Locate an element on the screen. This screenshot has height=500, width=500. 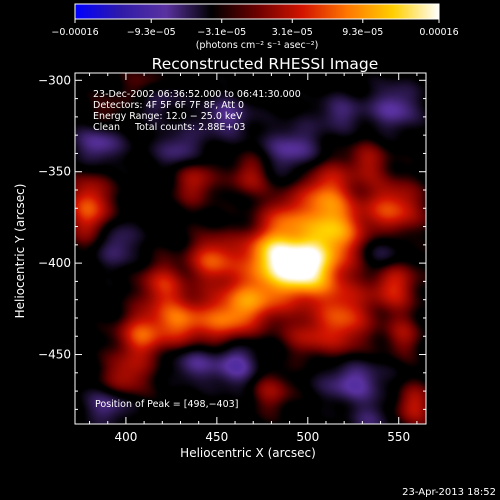
annotation-energy-range: Energy Range: 12.0 − 25.0 keV is located at coordinates (168, 116).